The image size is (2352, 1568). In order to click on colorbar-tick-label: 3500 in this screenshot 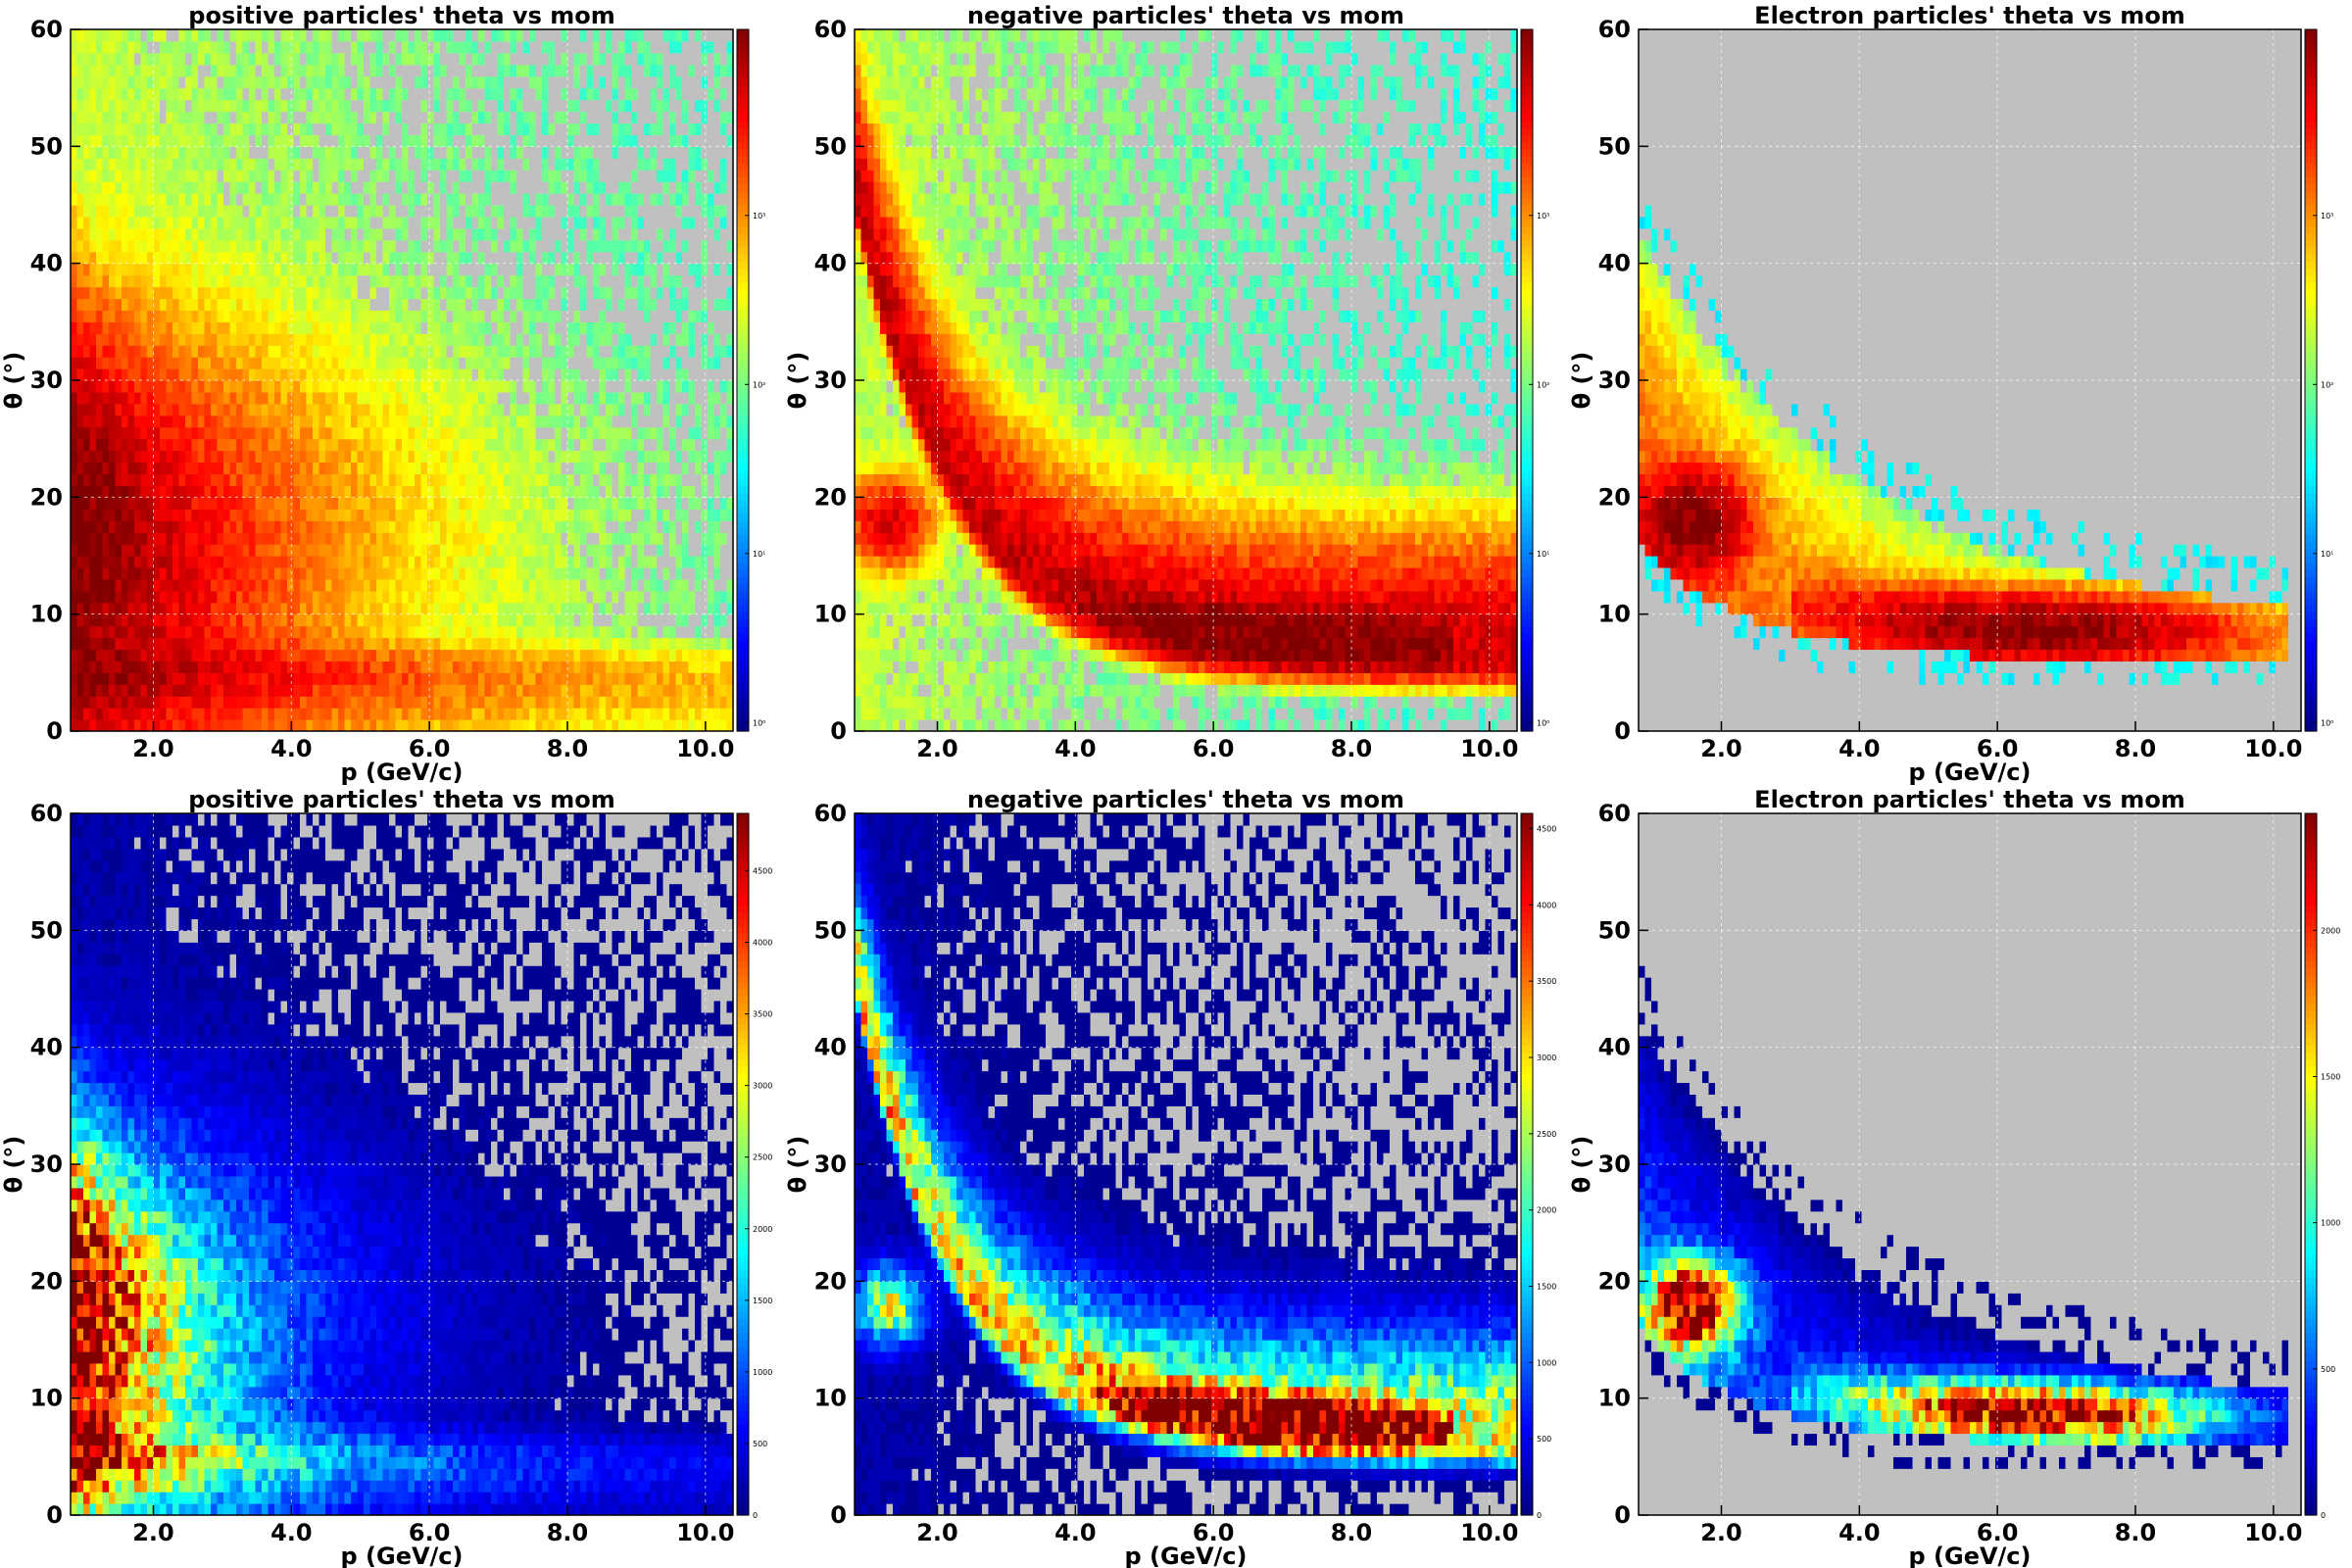, I will do `click(762, 1014)`.